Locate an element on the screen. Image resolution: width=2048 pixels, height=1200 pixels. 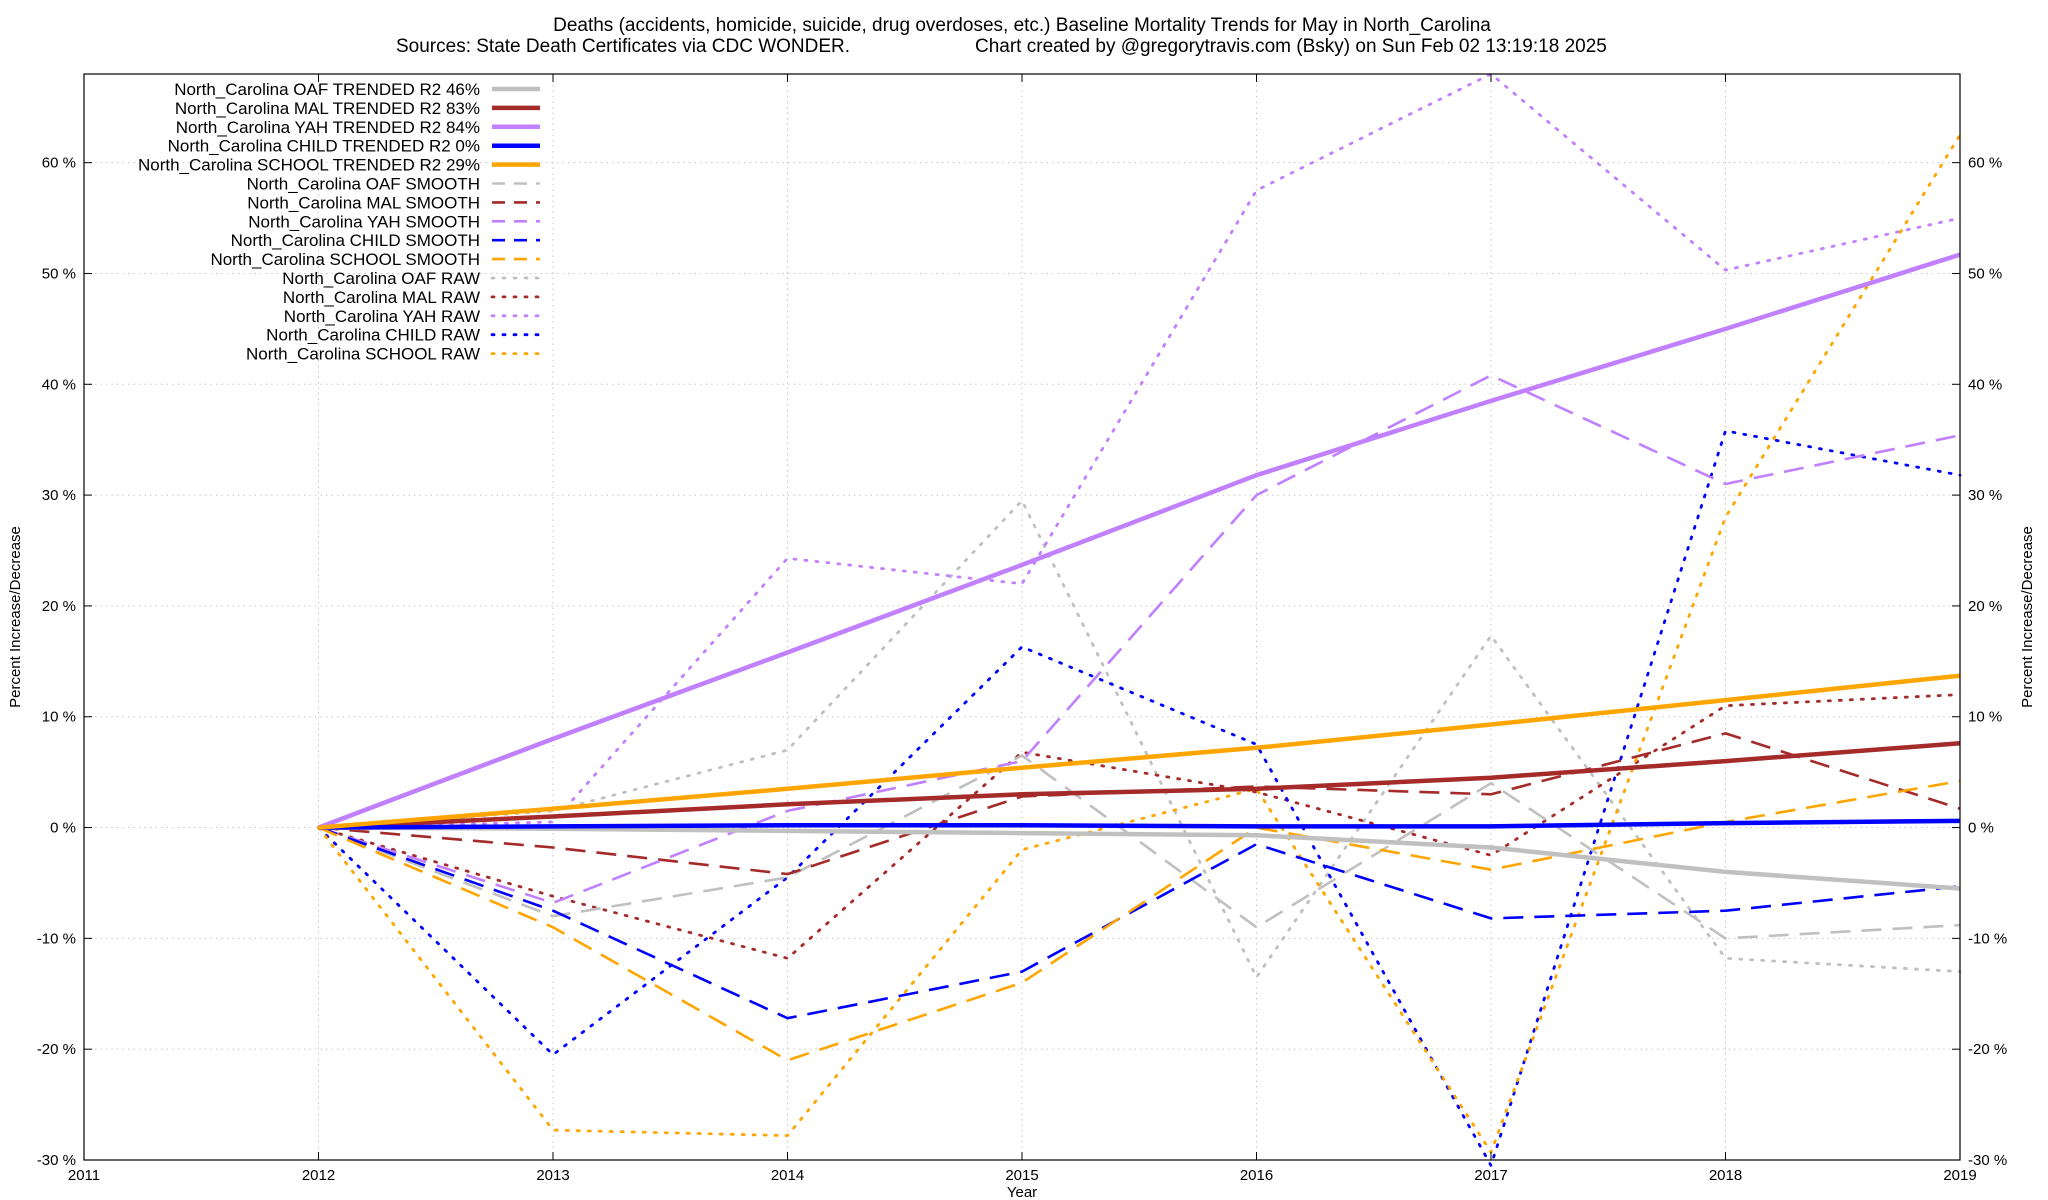
y-axis-label: Percent Increase/Decrease is located at coordinates (15, 617).